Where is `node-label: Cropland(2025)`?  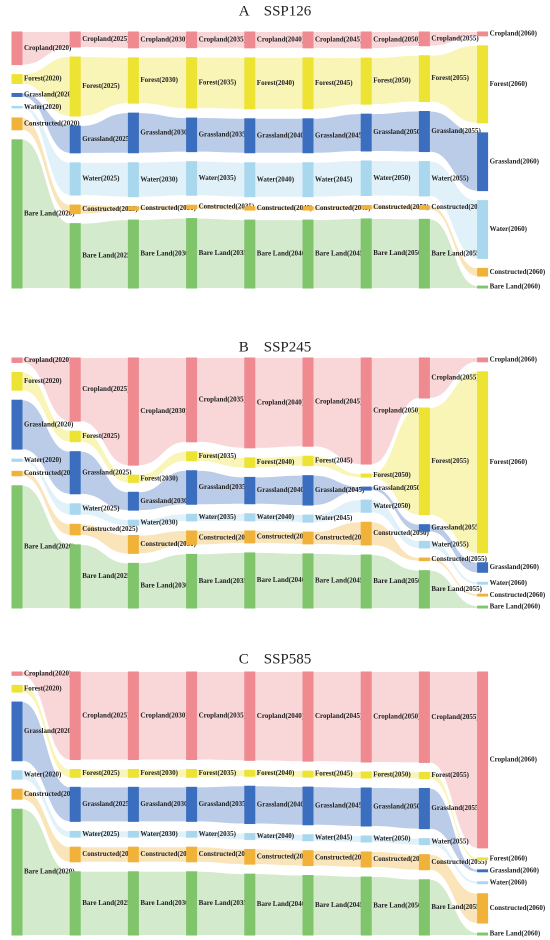 node-label: Cropland(2025) is located at coordinates (106, 389).